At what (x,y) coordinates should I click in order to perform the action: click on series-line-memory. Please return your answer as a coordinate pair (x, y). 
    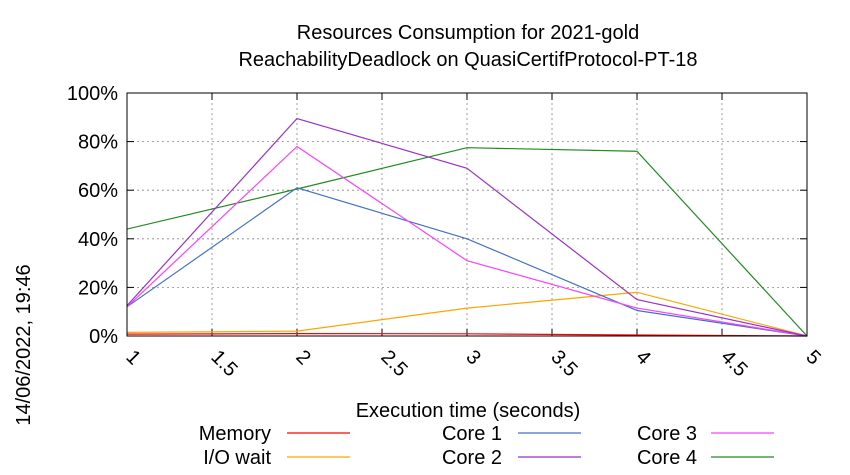
    Looking at the image, I should click on (467, 335).